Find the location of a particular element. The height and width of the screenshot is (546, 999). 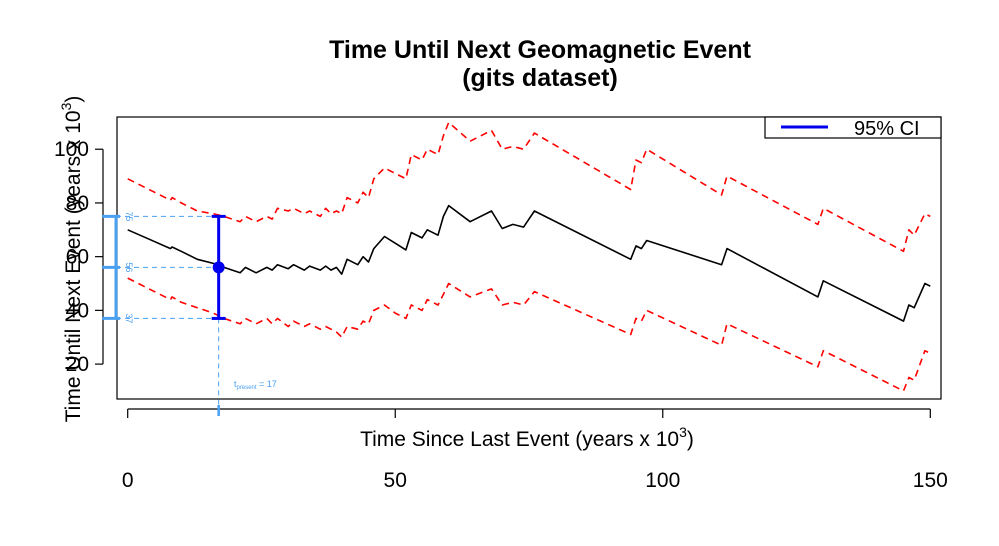

y-axis-label-main: Time Until Next Event (years x 10 is located at coordinates (73, 266).